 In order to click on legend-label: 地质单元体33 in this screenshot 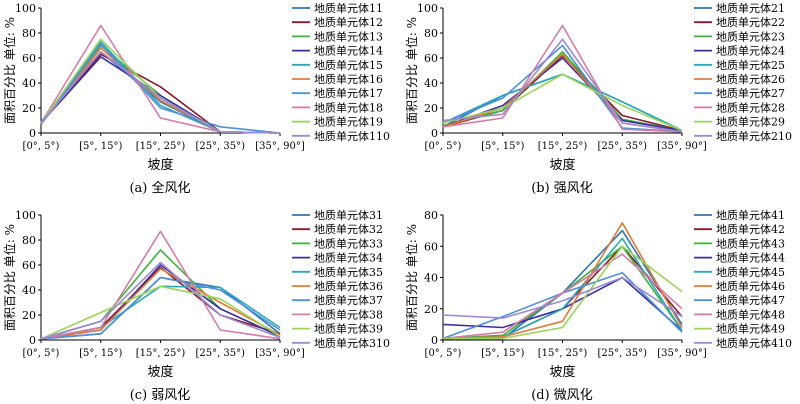, I will do `click(348, 243)`.